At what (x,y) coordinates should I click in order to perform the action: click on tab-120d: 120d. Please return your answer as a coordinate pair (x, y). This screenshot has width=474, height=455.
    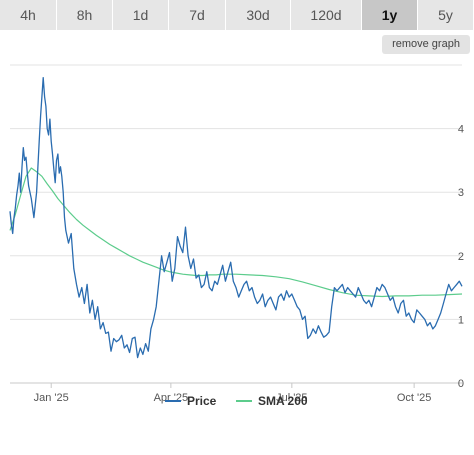
    Looking at the image, I should click on (326, 15).